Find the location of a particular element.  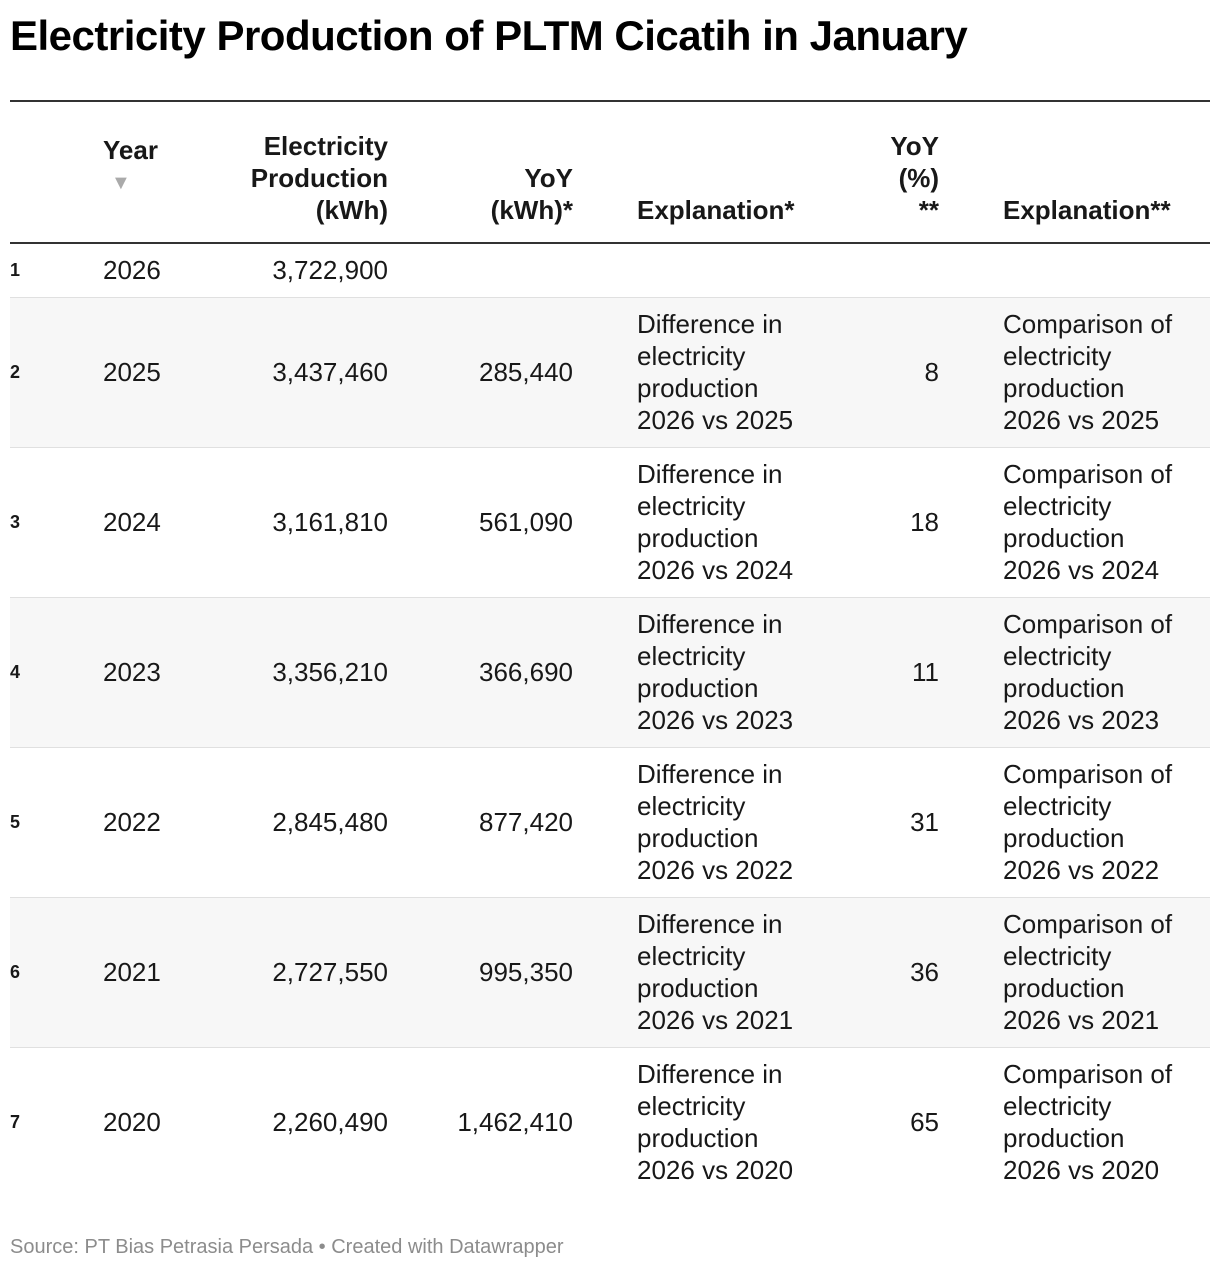

cell-yoy-pct: 11 is located at coordinates (925, 672).